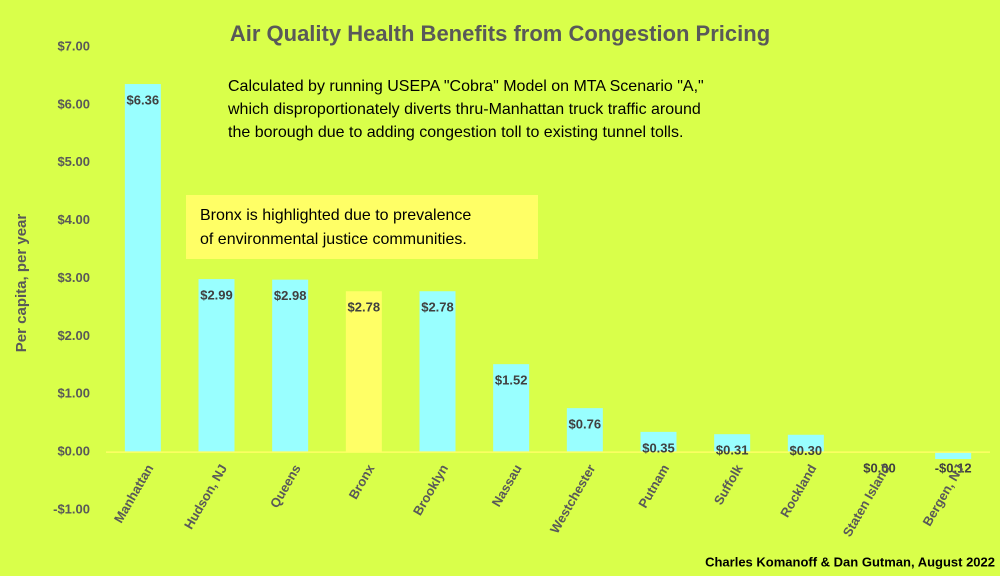 The image size is (1000, 576). I want to click on x-tick-label: Nassau, so click(507, 486).